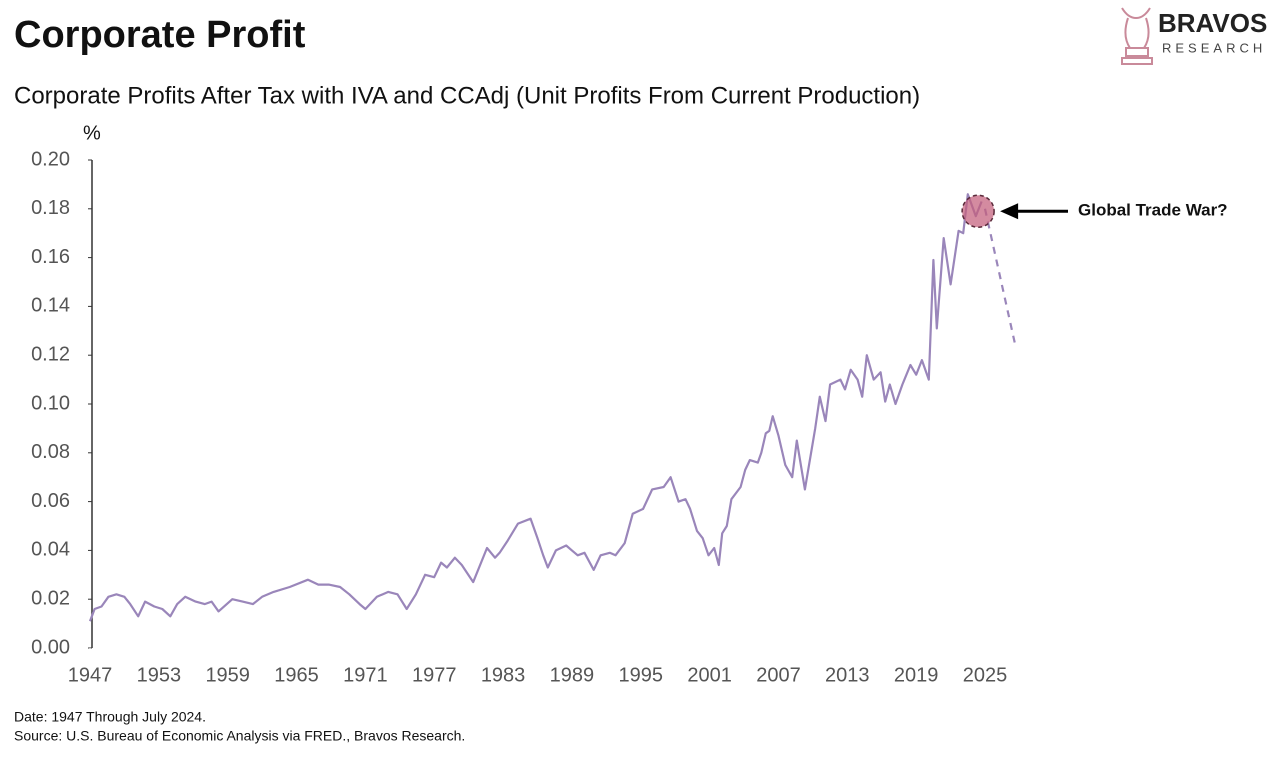 The height and width of the screenshot is (762, 1280). Describe the element at coordinates (50, 647) in the screenshot. I see `y-tick-label: 0.00` at that location.